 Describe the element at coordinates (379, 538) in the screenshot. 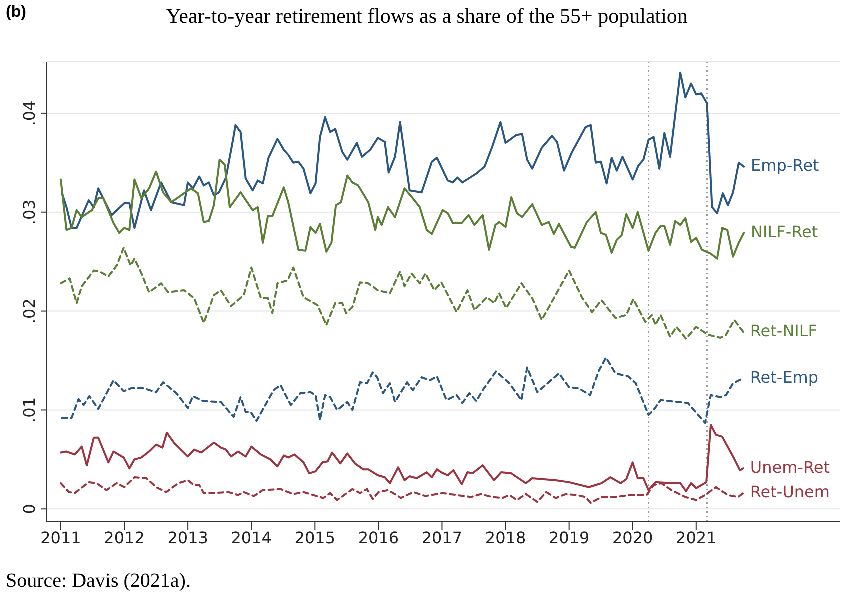

I see `x-tick-label: 2016` at that location.